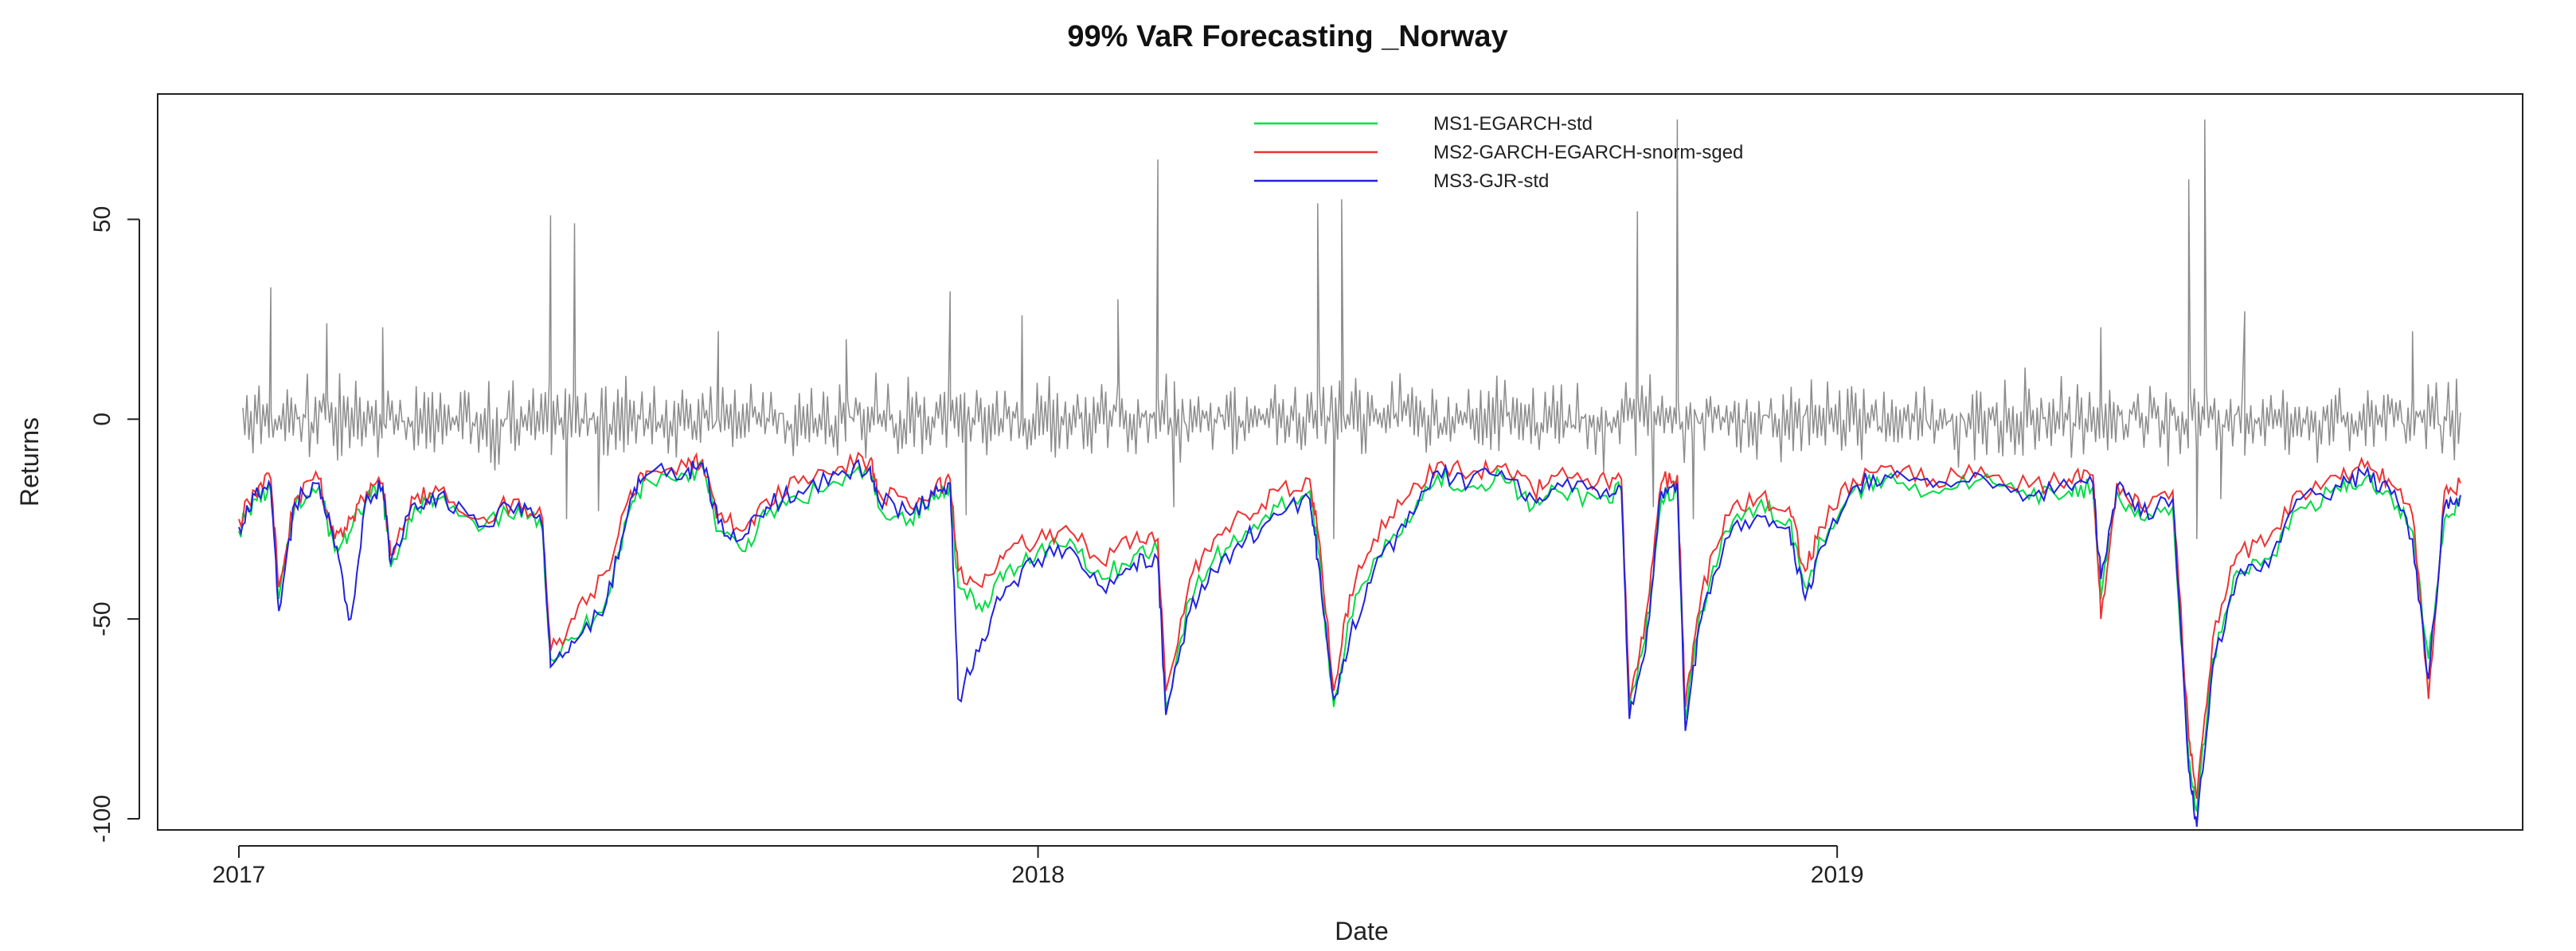 This screenshot has height=951, width=2576. I want to click on legend-label: MS2-GARCH-EGARCH-snorm-sged, so click(1588, 152).